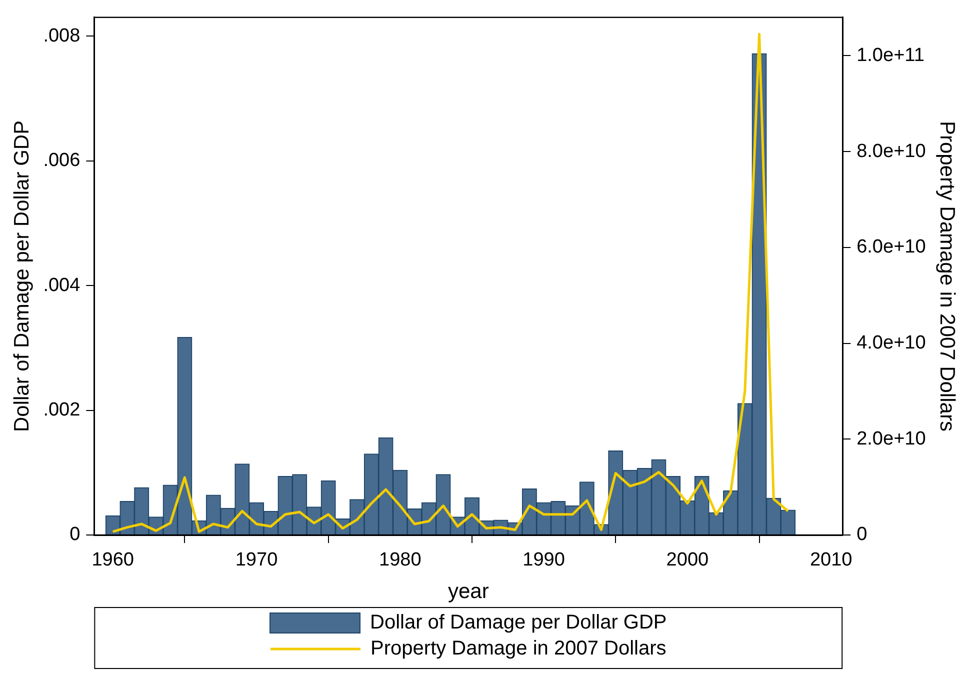 The image size is (969, 673). I want to click on y2-tick-label: 6.0e+10, so click(891, 247).